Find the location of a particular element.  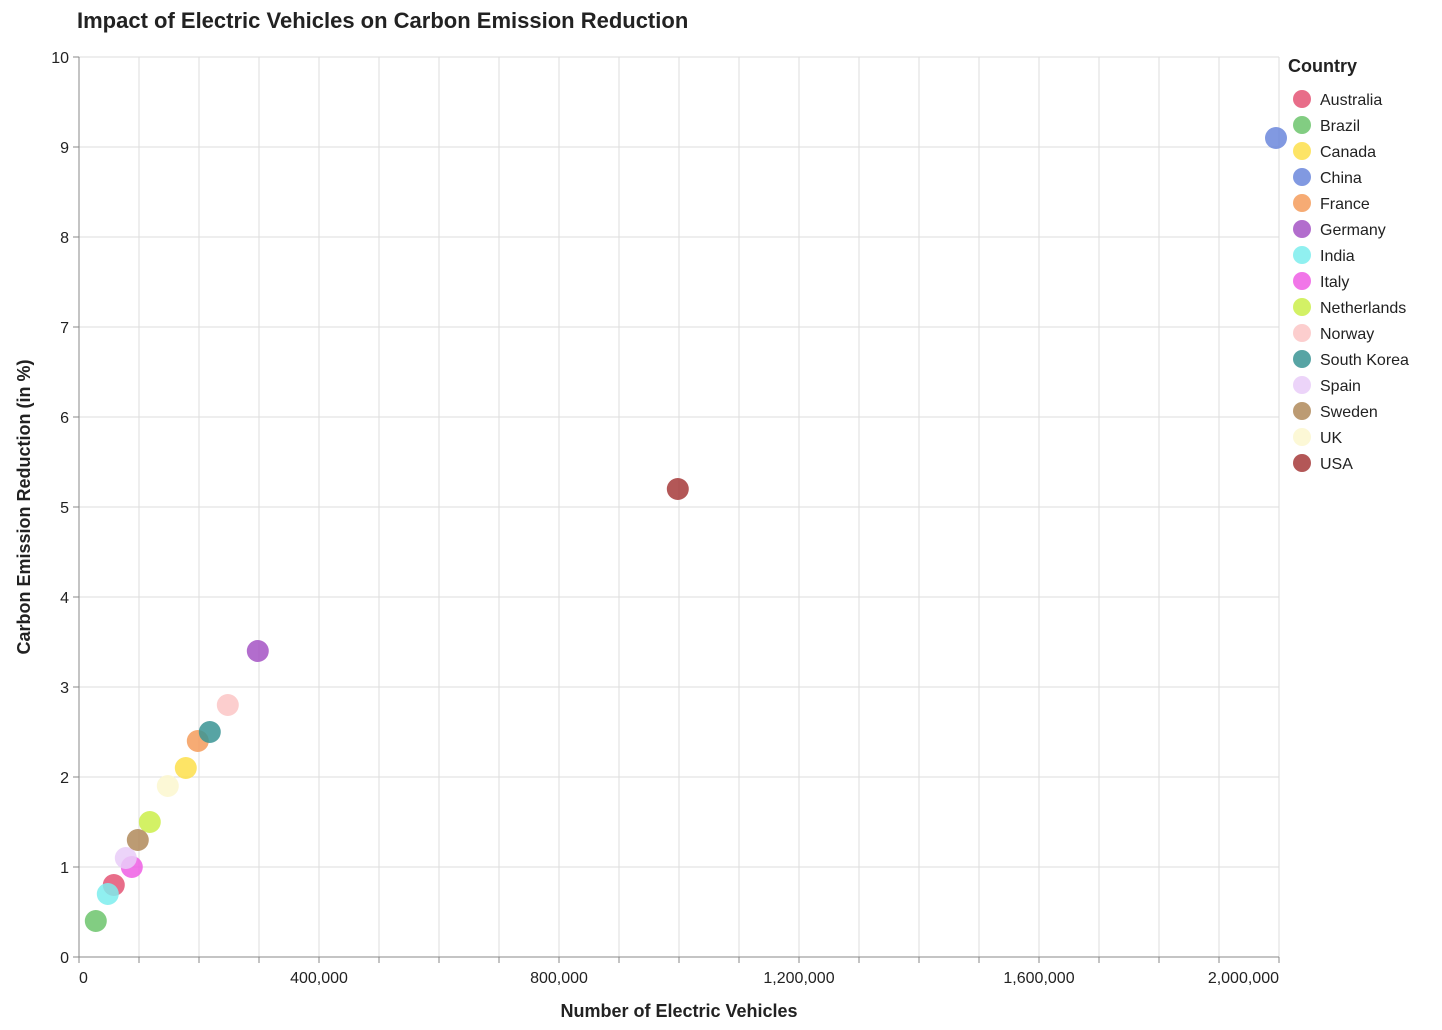

legend-label: Australia is located at coordinates (1351, 100).